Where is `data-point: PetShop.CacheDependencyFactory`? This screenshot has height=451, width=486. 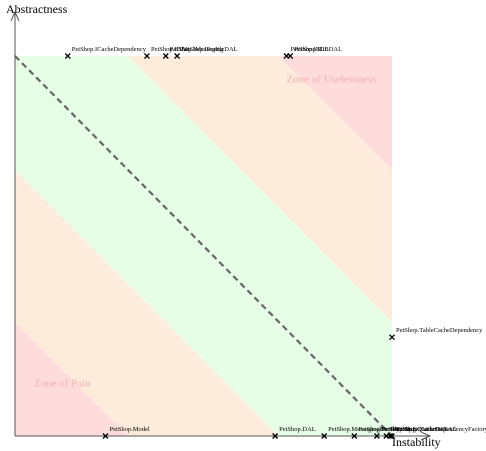 data-point: PetShop.CacheDependencyFactory is located at coordinates (437, 432).